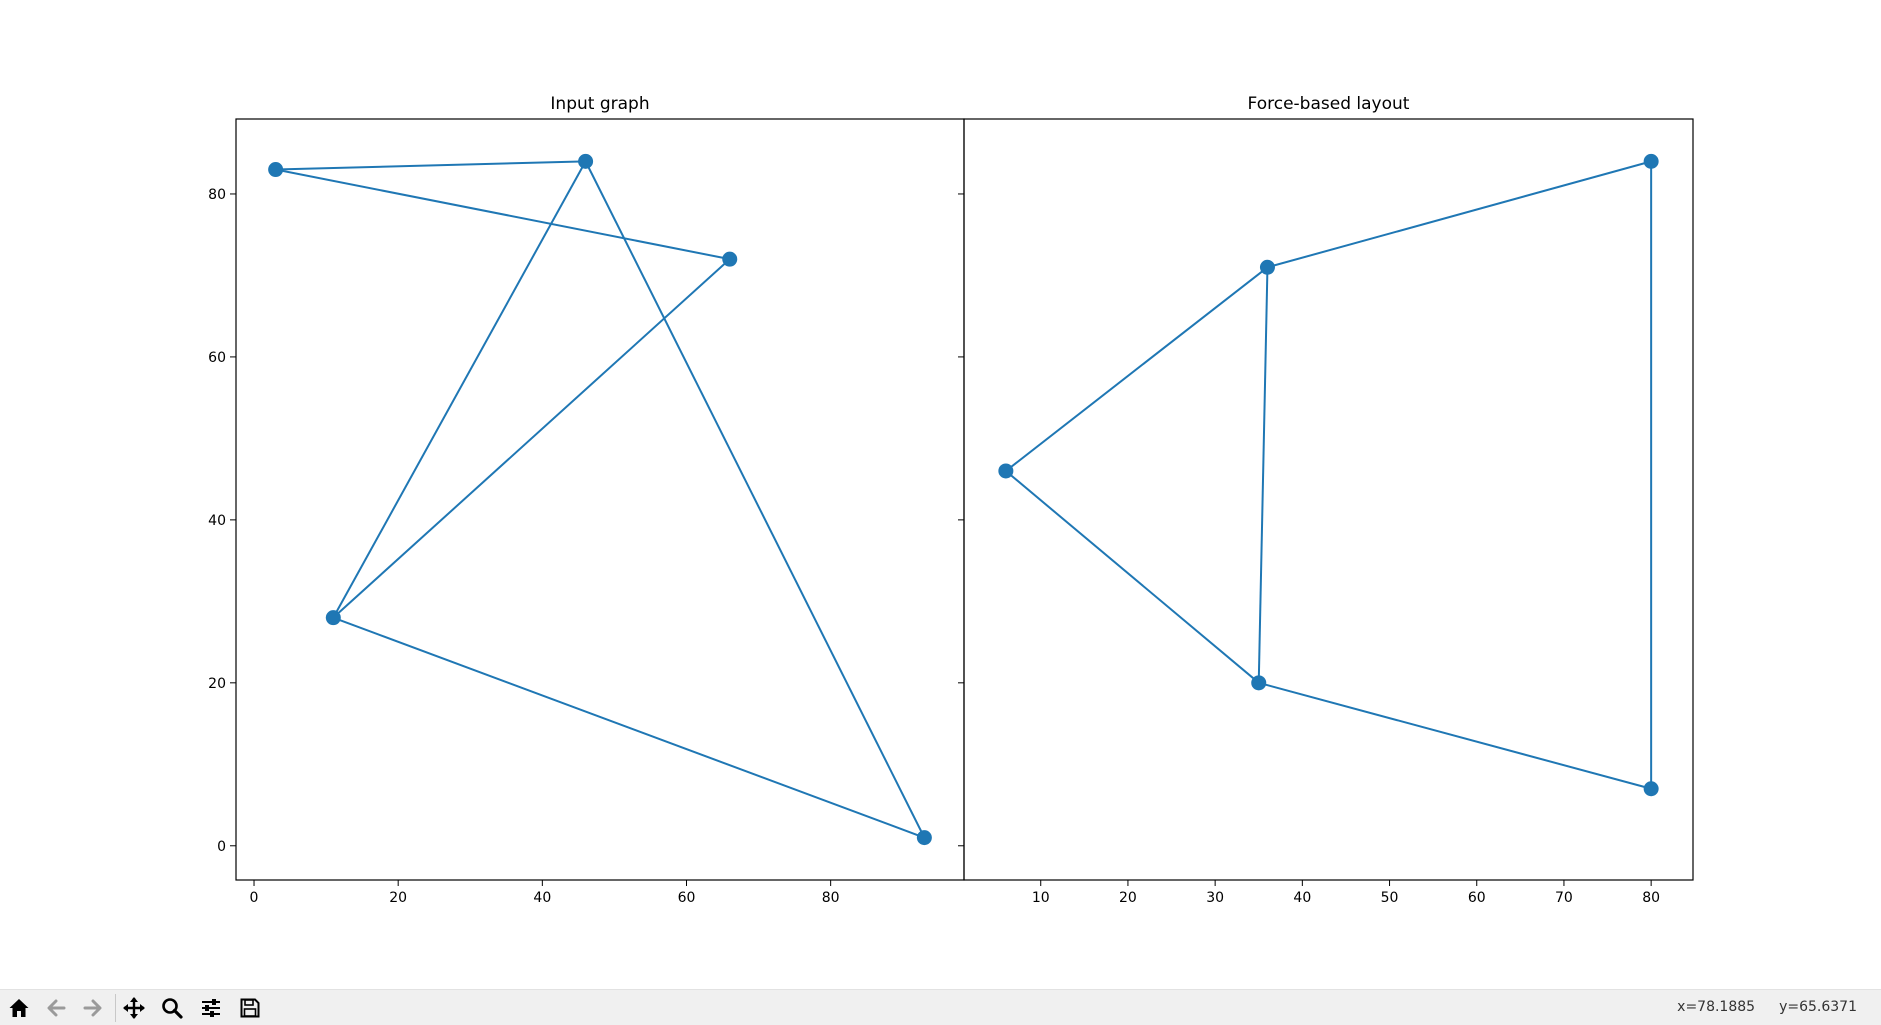 The height and width of the screenshot is (1025, 1881). I want to click on y-tick-label: 60, so click(217, 358).